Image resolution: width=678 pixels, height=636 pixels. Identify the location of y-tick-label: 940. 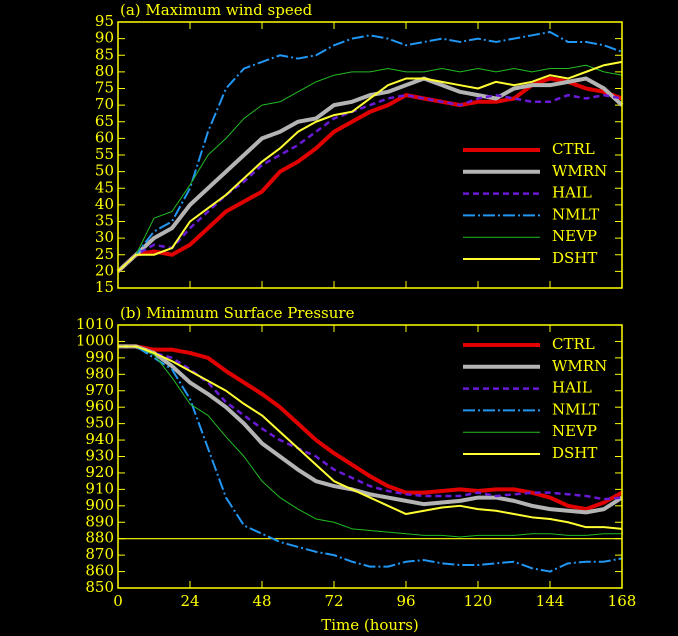
(99, 439).